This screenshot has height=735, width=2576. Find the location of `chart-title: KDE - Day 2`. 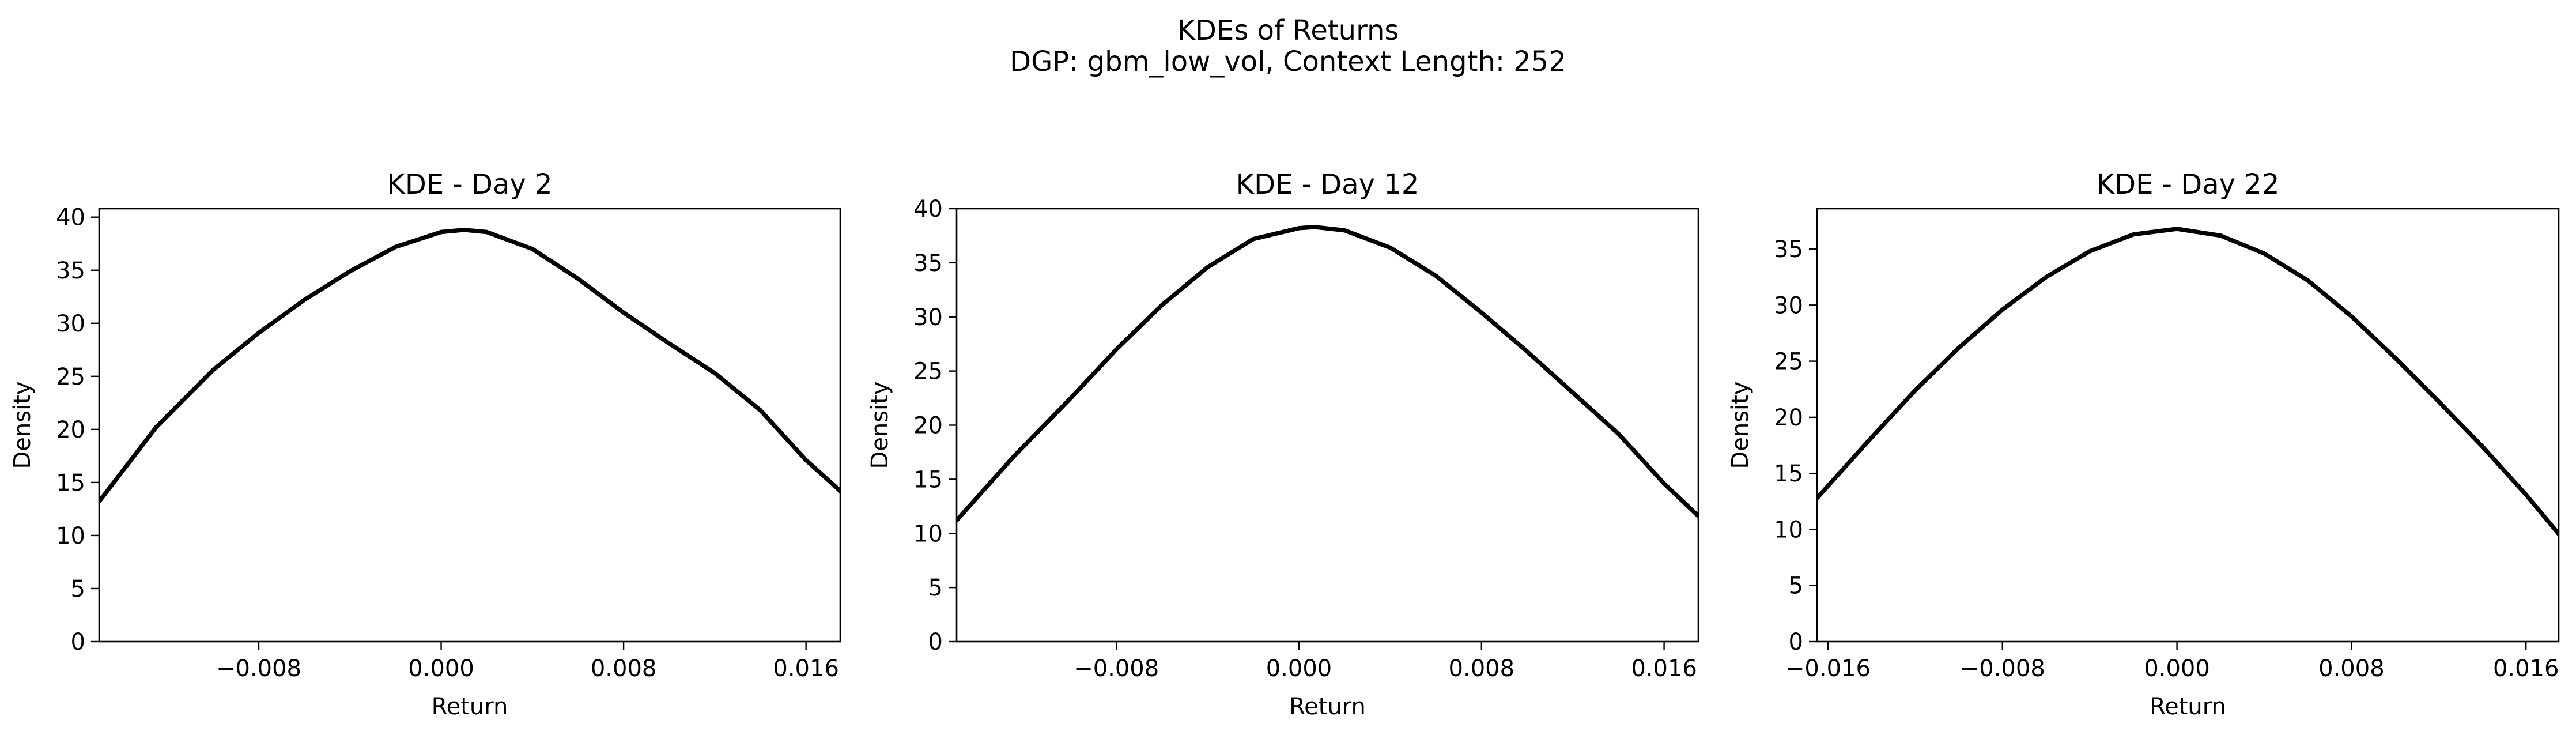

chart-title: KDE - Day 2 is located at coordinates (469, 184).